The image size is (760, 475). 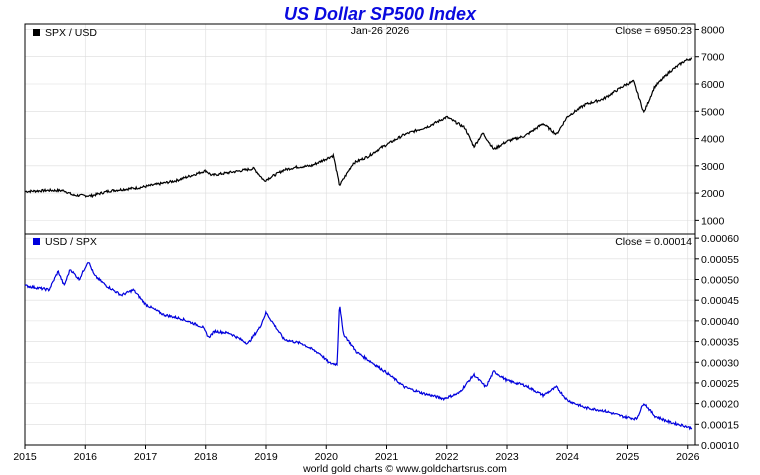 I want to click on y-tick-label: 1000, so click(x=713, y=221).